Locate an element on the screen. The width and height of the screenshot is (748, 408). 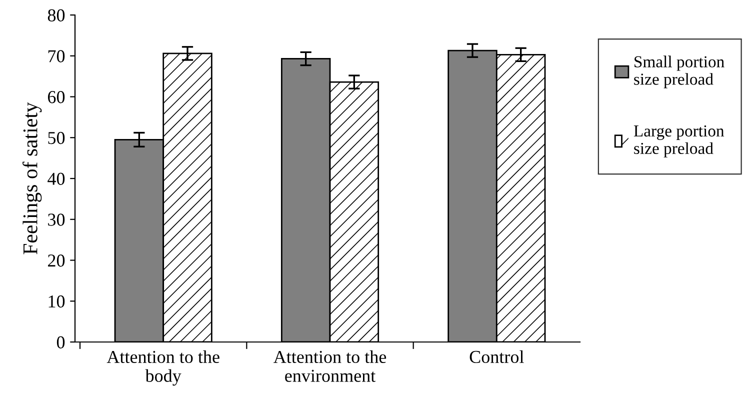
x-tick-label: Control is located at coordinates (497, 357).